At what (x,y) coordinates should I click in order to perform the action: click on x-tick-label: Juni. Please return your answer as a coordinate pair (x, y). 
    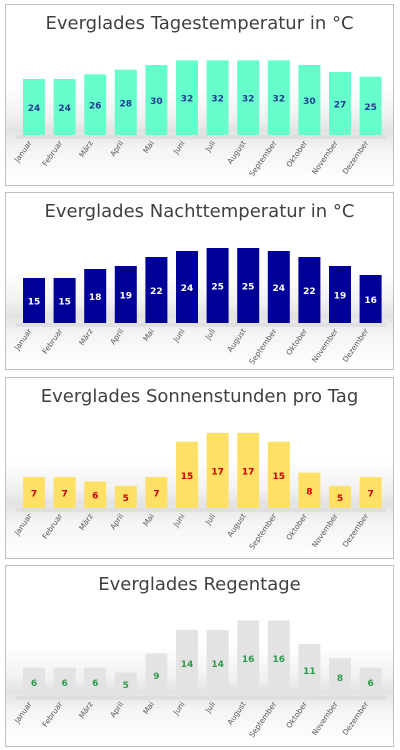
    Looking at the image, I should click on (179, 708).